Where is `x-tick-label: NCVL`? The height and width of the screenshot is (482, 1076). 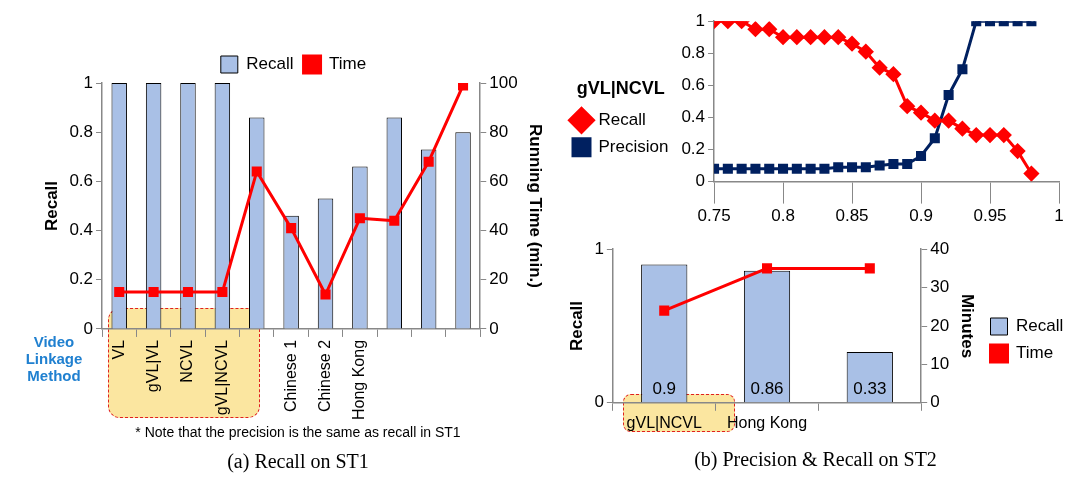
x-tick-label: NCVL is located at coordinates (187, 361).